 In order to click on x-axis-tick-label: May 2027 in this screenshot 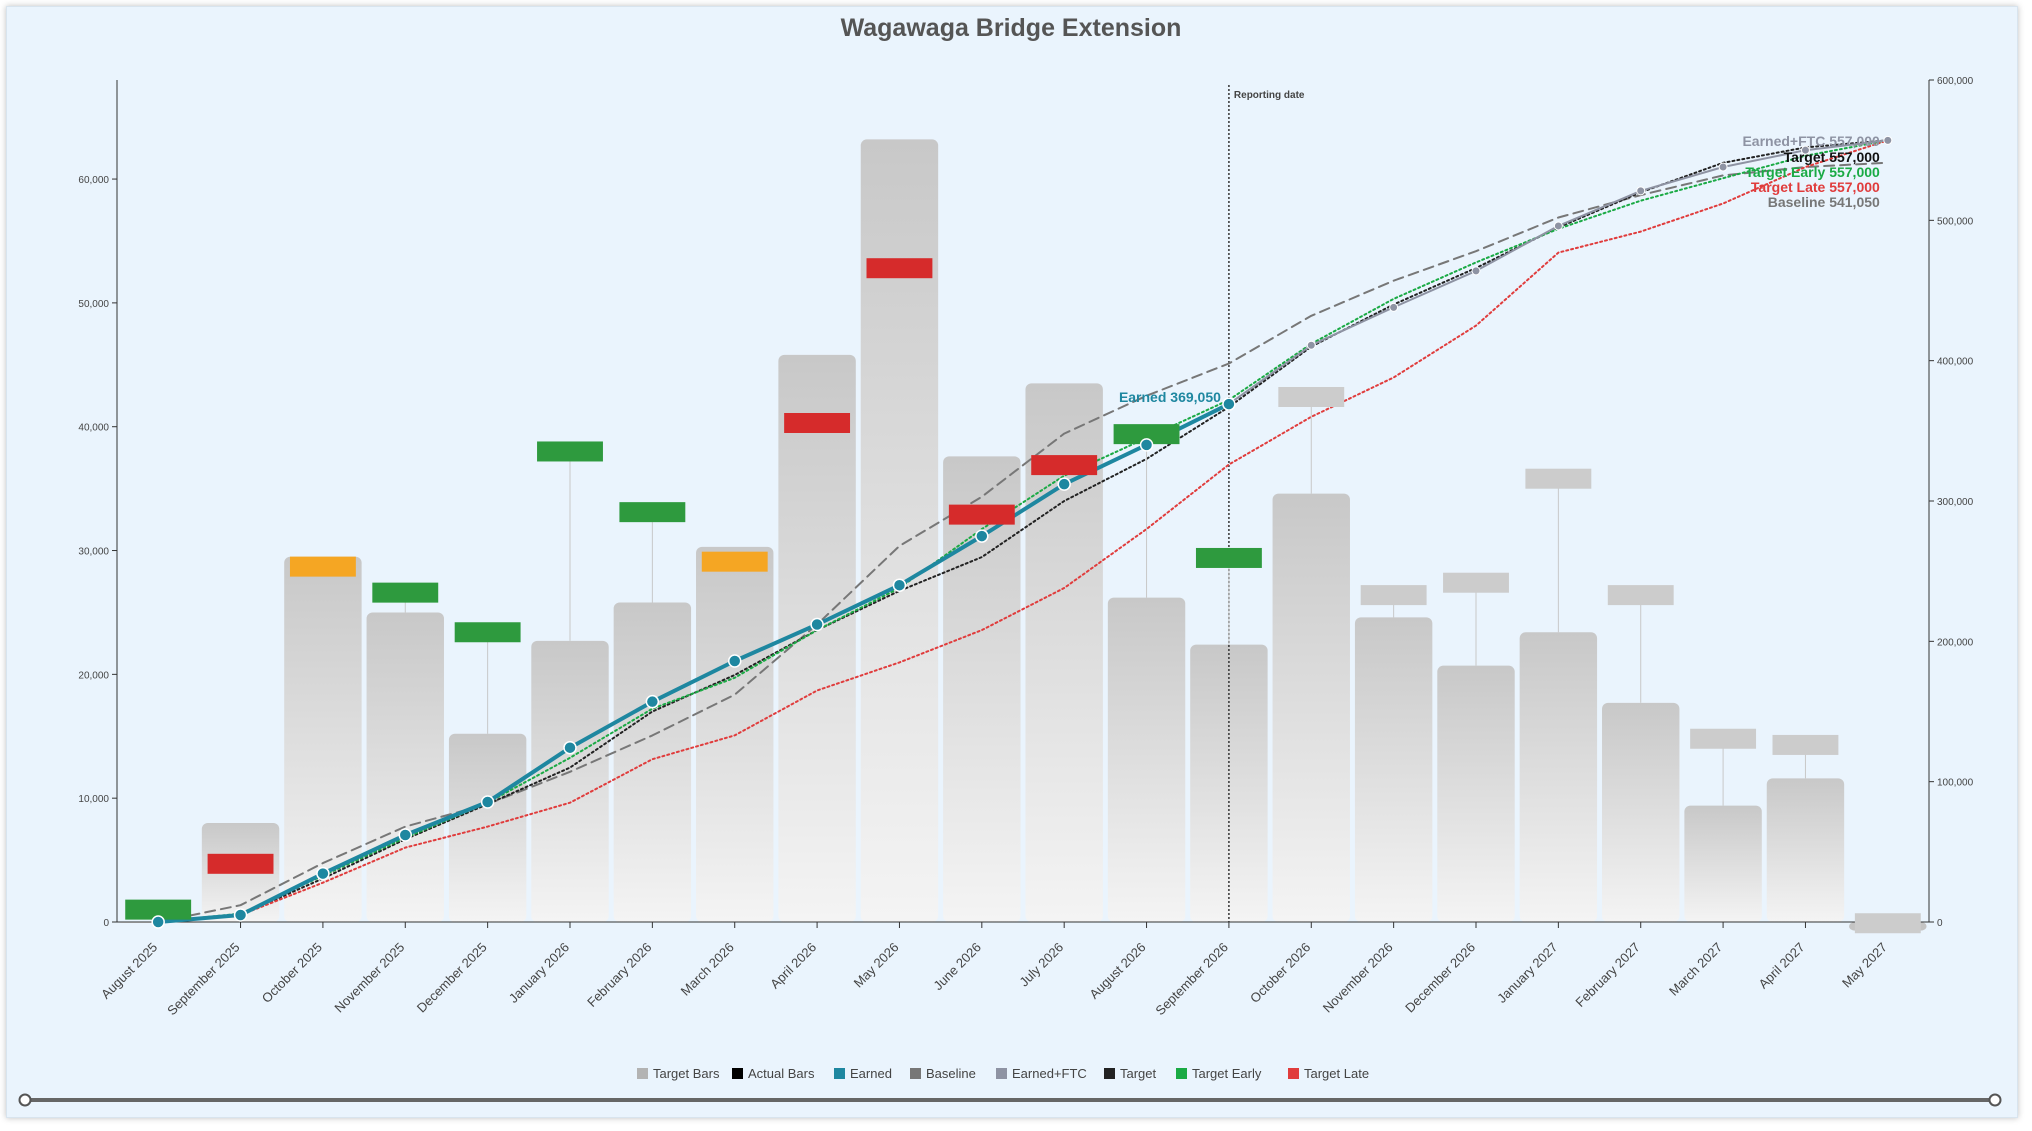, I will do `click(1864, 965)`.